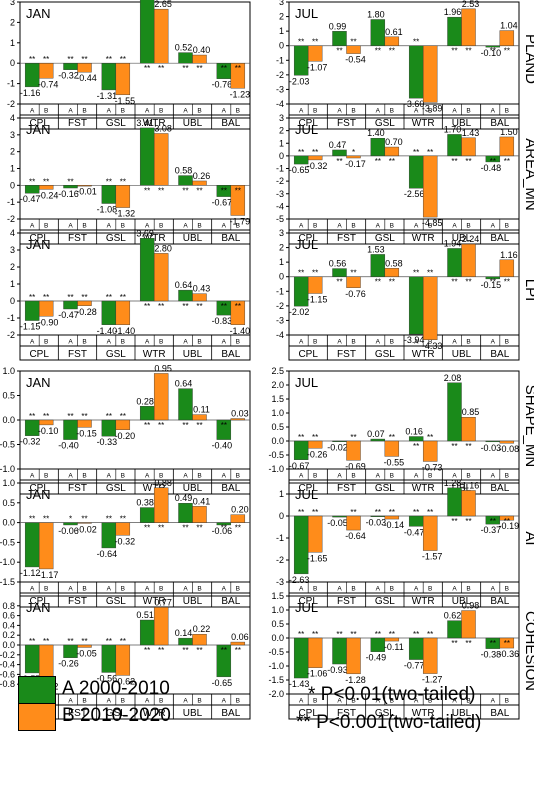 The width and height of the screenshot is (534, 788). I want to click on y-tick-label: -1.0, so click(7, 469).